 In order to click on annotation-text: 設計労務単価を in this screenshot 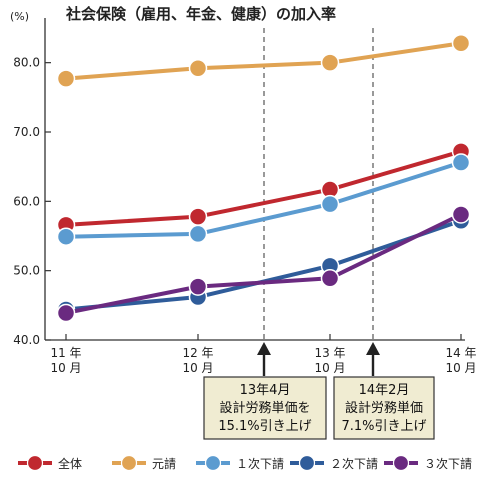, I will do `click(264, 408)`.